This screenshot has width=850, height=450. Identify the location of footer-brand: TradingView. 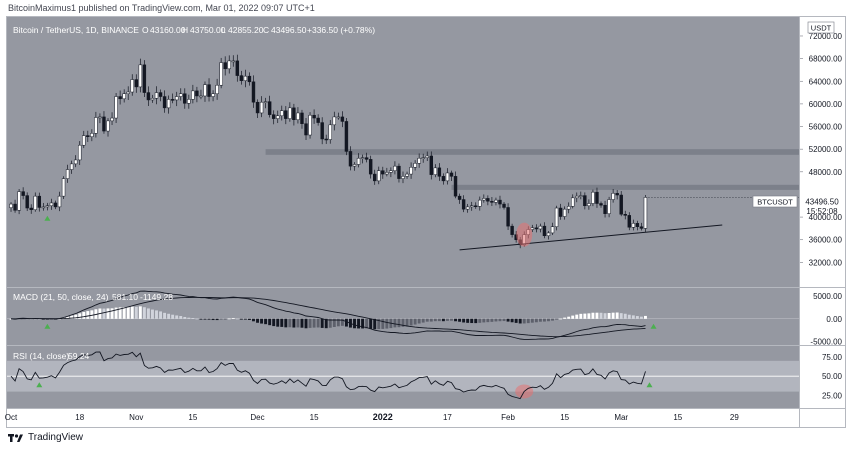
(45, 437).